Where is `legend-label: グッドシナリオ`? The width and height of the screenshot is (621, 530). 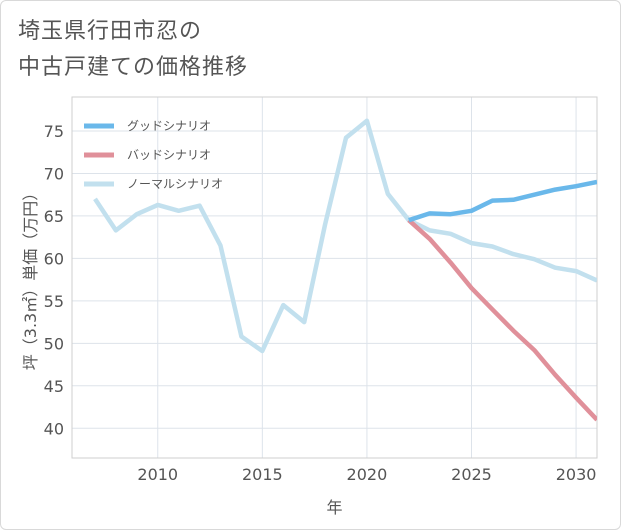 legend-label: グッドシナリオ is located at coordinates (169, 126).